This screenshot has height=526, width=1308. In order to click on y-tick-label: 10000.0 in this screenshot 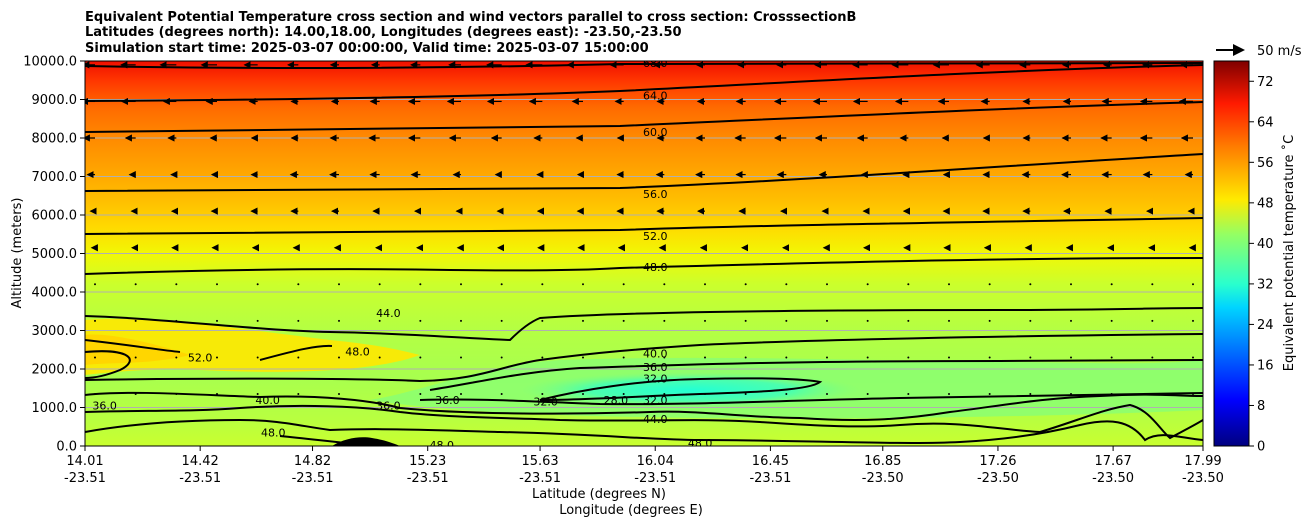, I will do `click(50, 62)`.